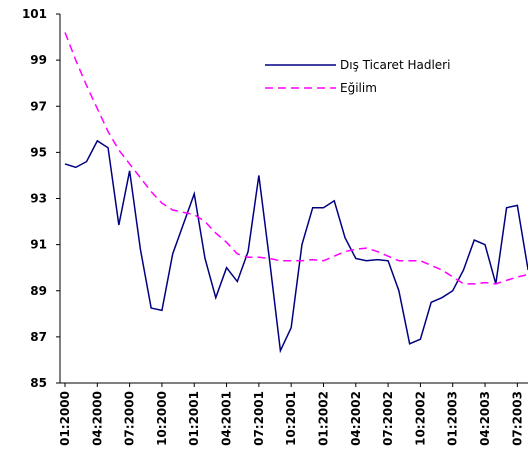  I want to click on y-tick-label: 85, so click(38, 383).